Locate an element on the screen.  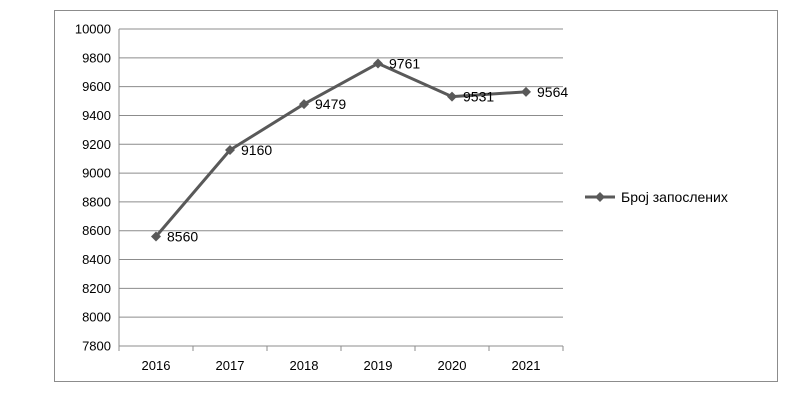
x-tick-label-2020: 2020 is located at coordinates (452, 365).